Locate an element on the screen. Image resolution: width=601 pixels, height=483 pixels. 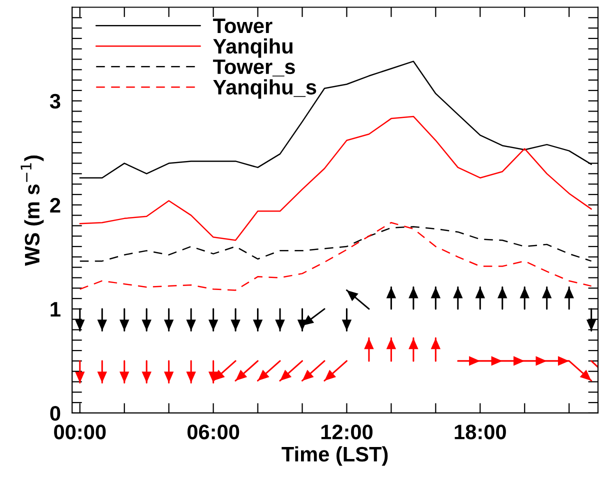
legend-label: Yanqihu is located at coordinates (252, 48).